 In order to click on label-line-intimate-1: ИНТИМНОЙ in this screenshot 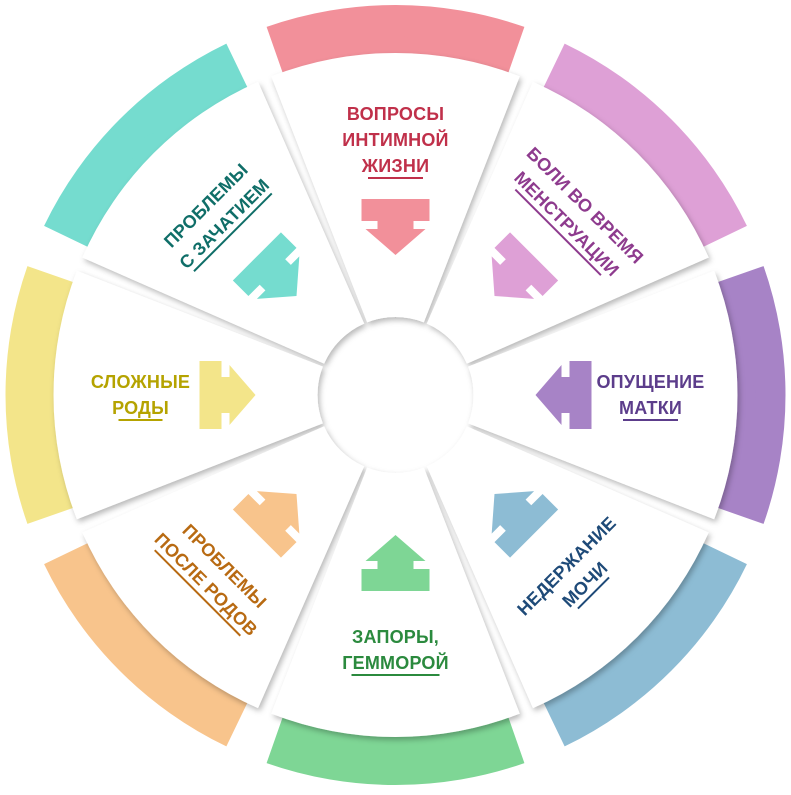, I will do `click(395, 139)`.